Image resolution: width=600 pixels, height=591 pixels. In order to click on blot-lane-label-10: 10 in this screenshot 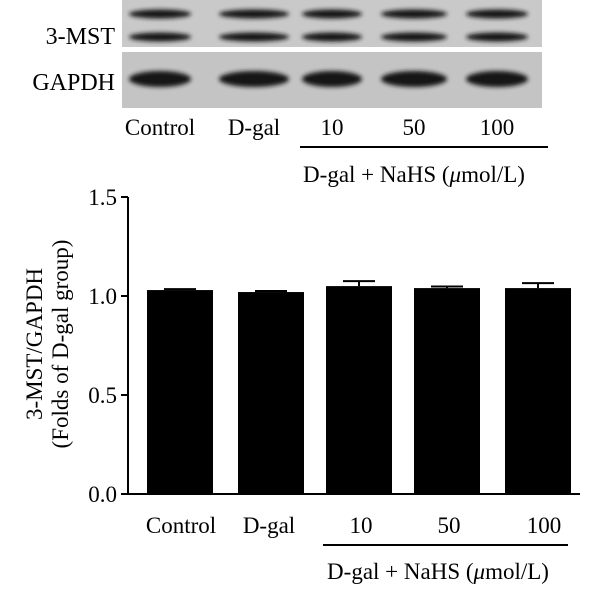, I will do `click(332, 127)`.